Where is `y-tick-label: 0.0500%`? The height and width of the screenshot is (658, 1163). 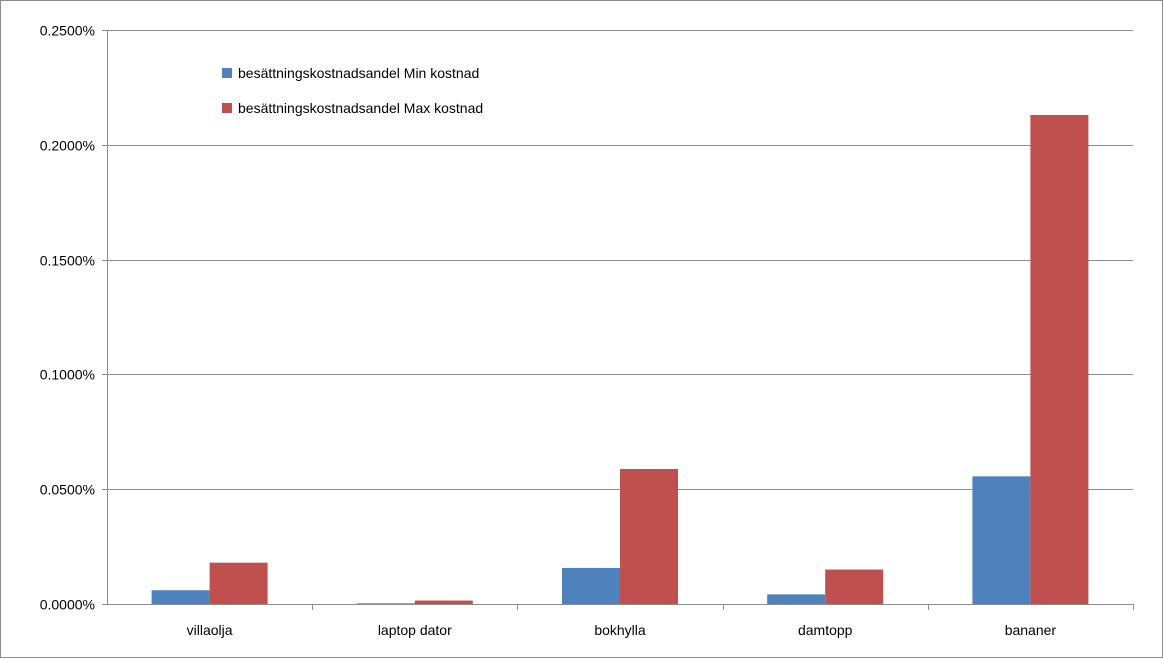
y-tick-label: 0.0500% is located at coordinates (67, 490).